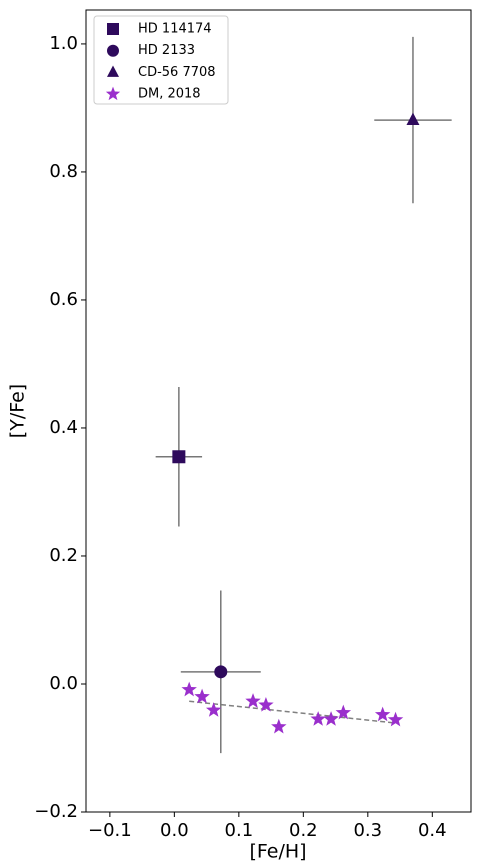 The height and width of the screenshot is (864, 504). What do you see at coordinates (56, 811) in the screenshot?
I see `y-tick-label: −0.2` at bounding box center [56, 811].